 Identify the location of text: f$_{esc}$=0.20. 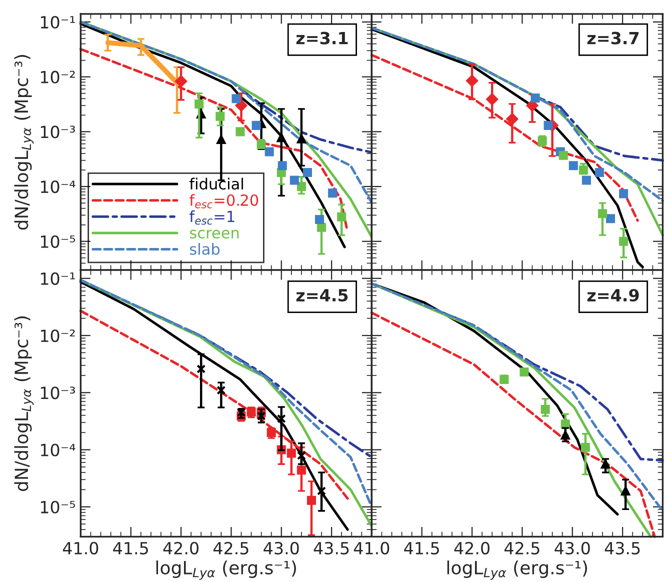
(224, 201).